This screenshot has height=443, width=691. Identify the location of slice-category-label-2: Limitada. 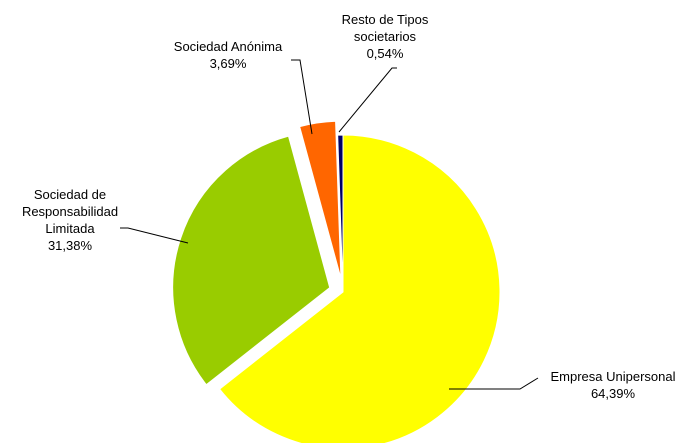
(70, 228).